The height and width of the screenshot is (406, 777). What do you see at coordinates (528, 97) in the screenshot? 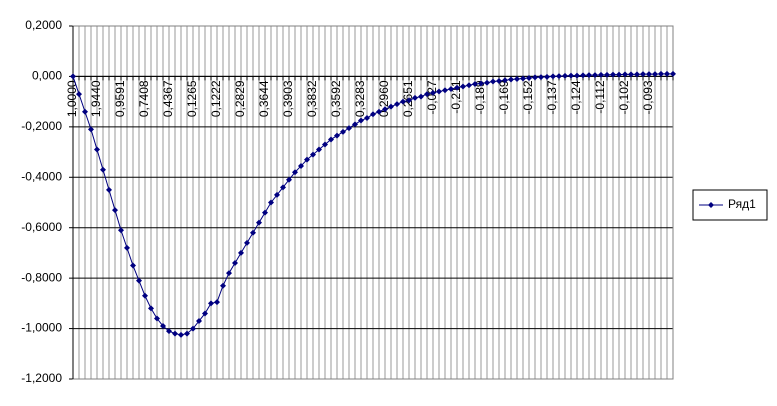
I see `x-tick-label: -0,152` at bounding box center [528, 97].